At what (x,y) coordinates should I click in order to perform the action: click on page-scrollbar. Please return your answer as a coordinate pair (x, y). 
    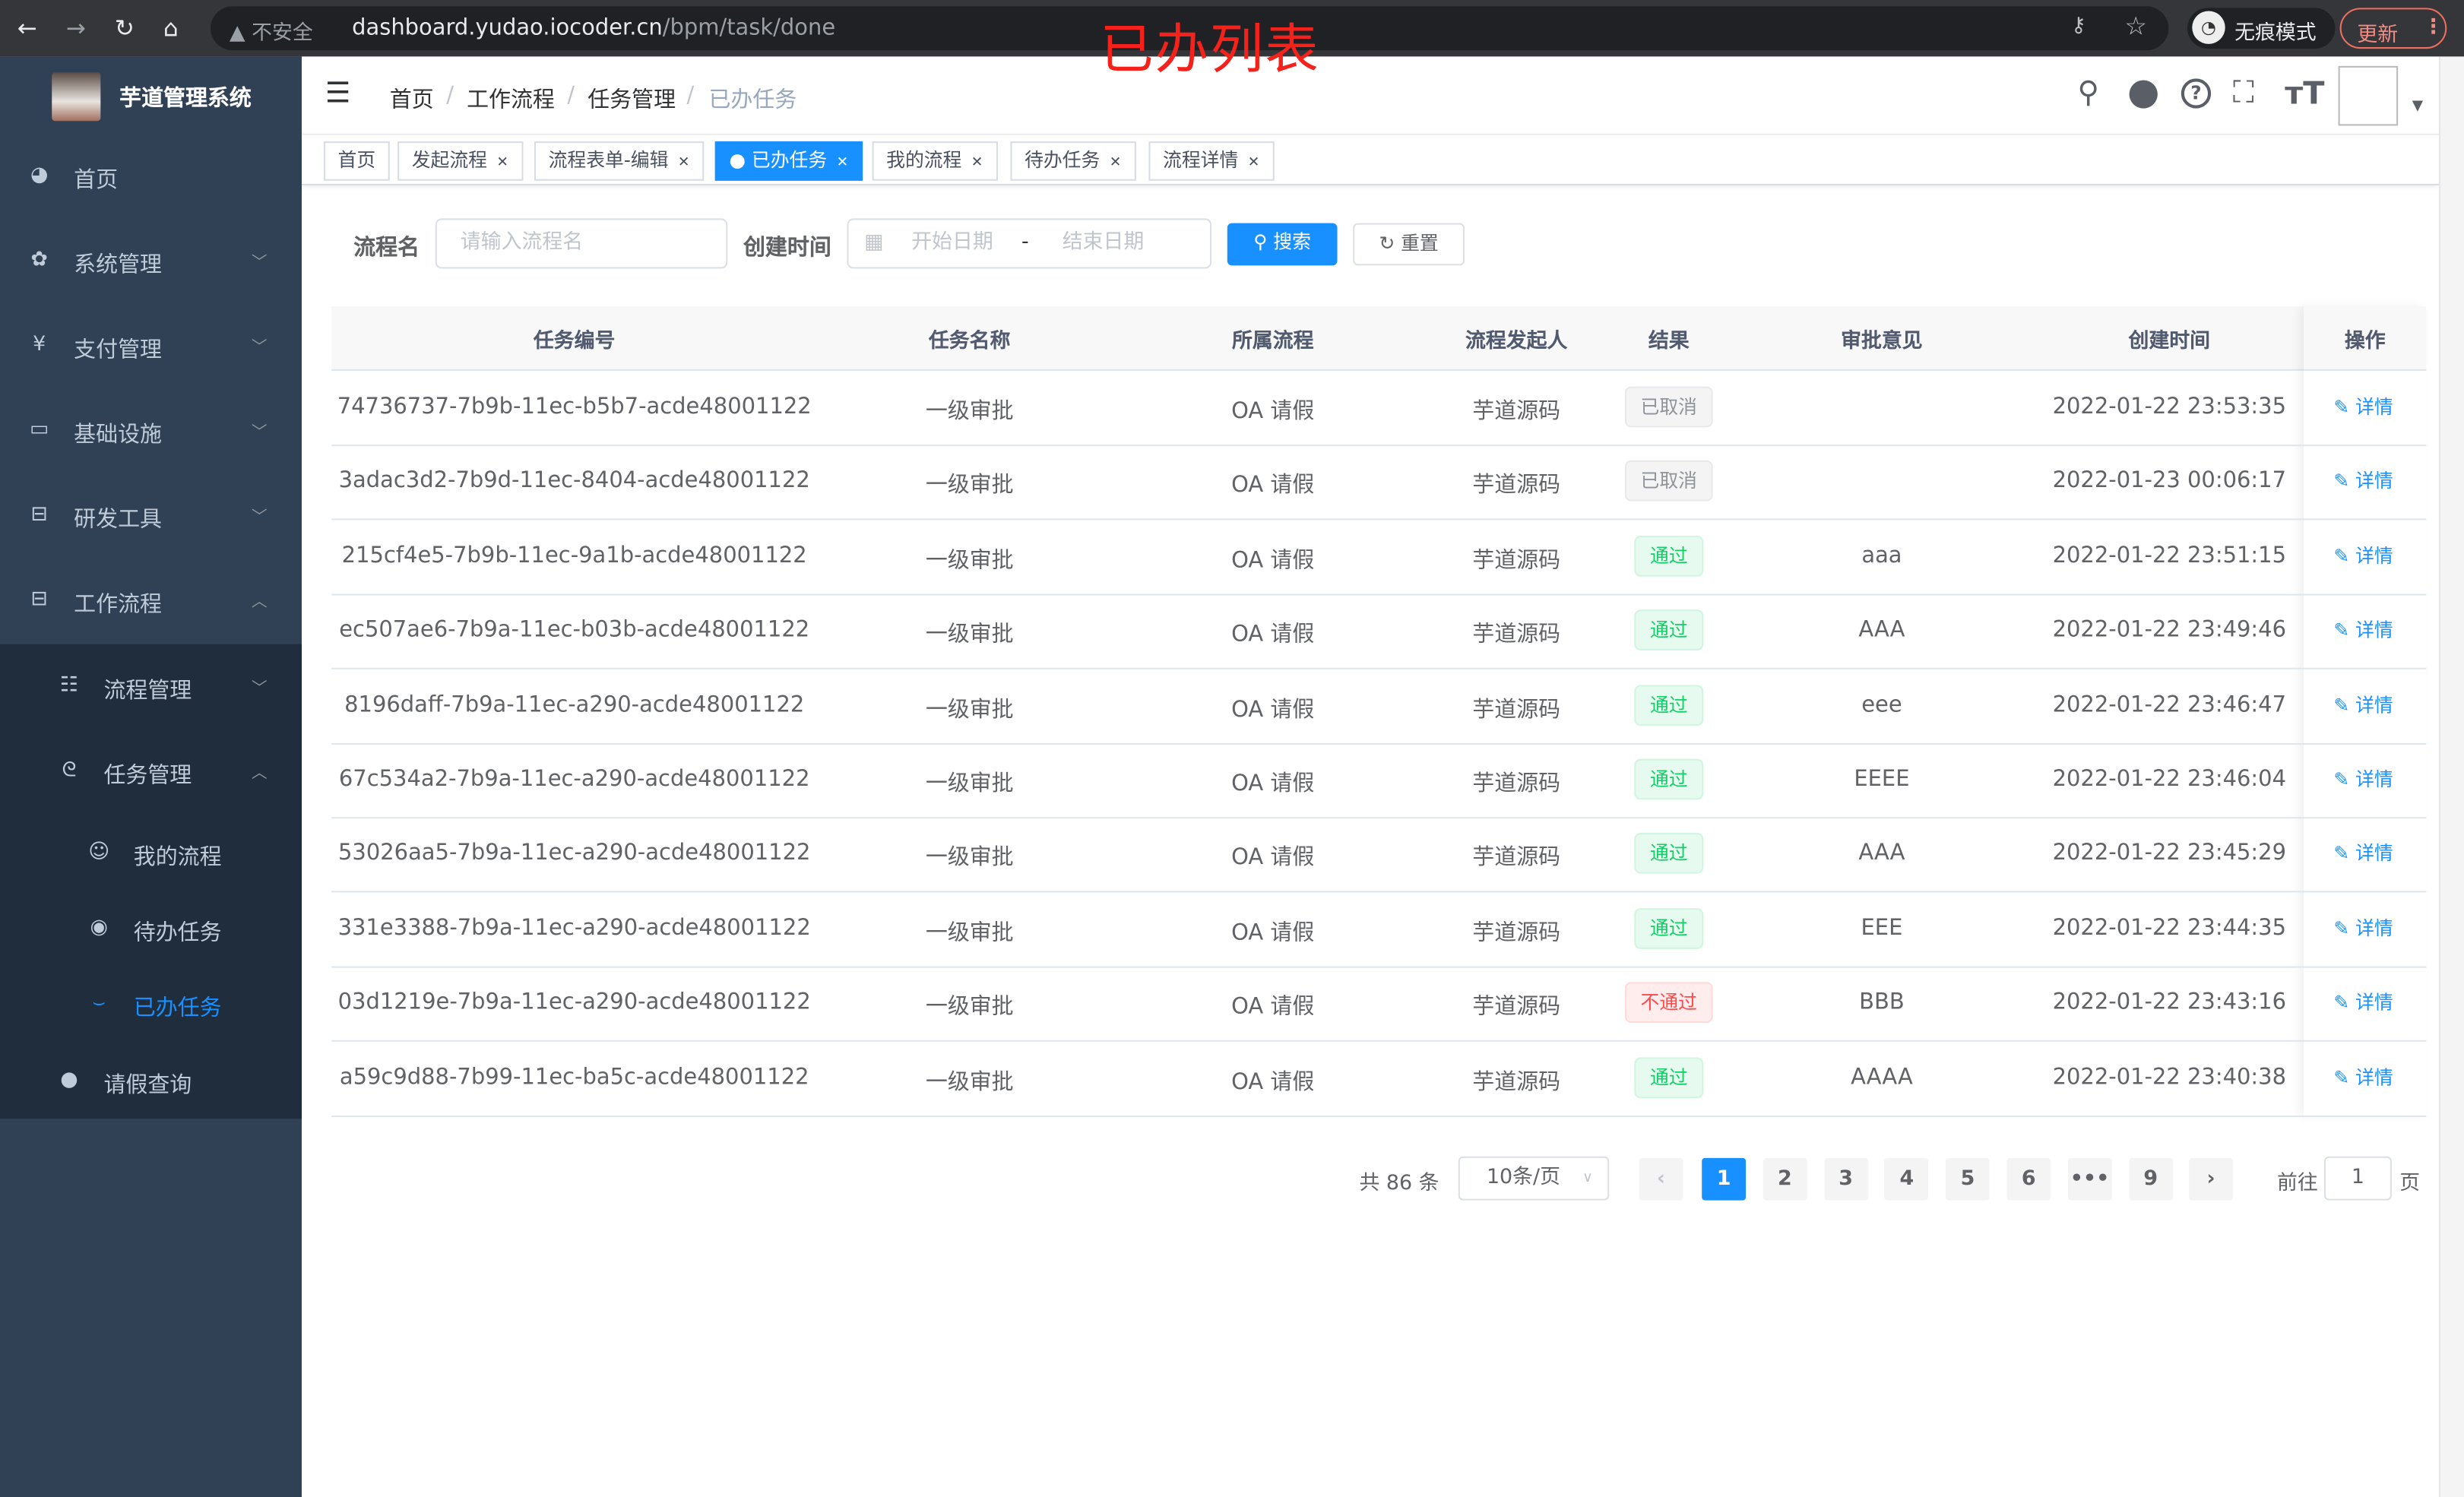
    Looking at the image, I should click on (2451, 776).